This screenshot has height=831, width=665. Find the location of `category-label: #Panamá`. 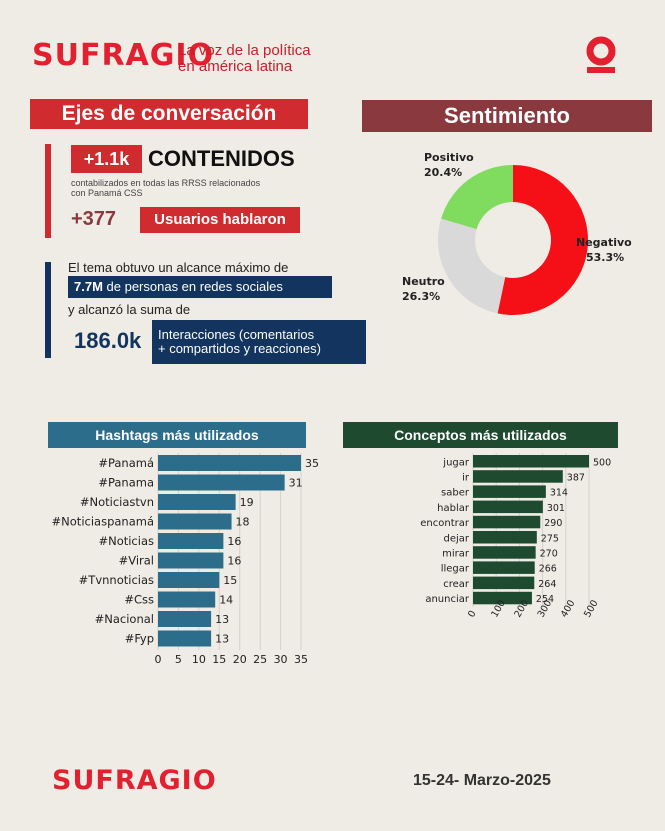

category-label: #Panamá is located at coordinates (126, 463).